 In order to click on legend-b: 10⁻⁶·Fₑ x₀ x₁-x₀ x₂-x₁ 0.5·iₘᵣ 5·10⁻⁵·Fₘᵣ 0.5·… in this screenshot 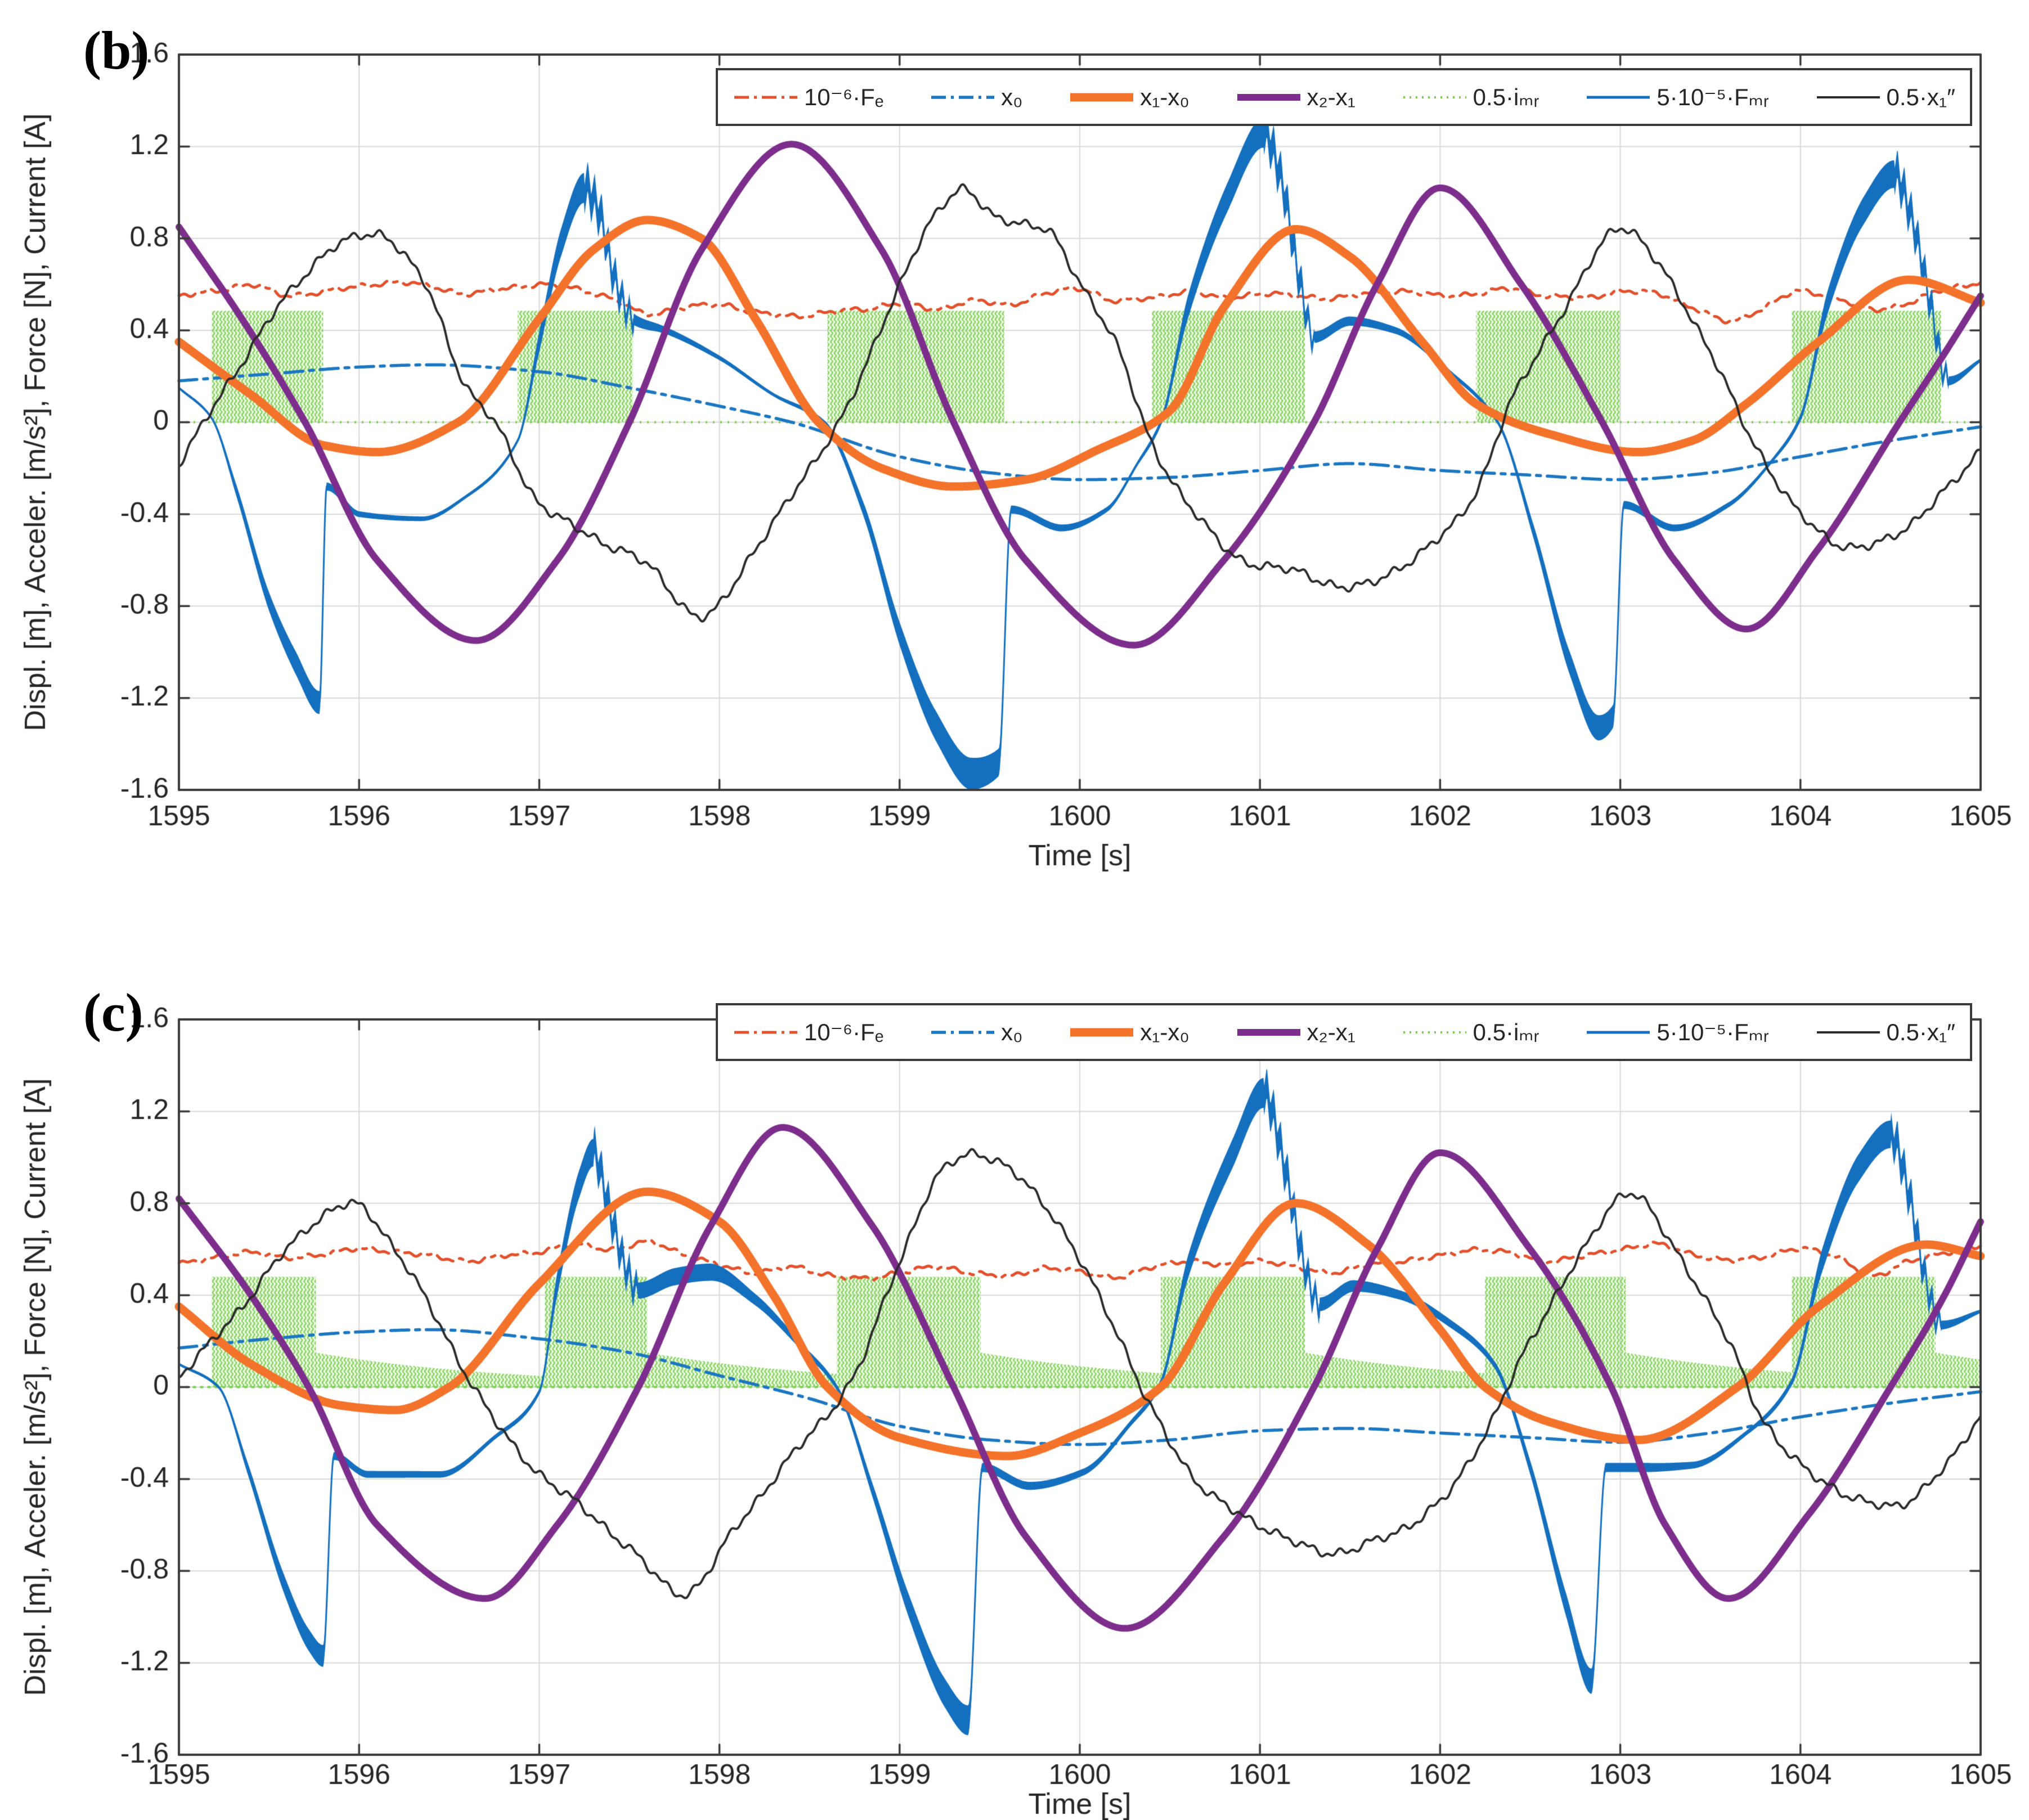, I will do `click(1344, 97)`.